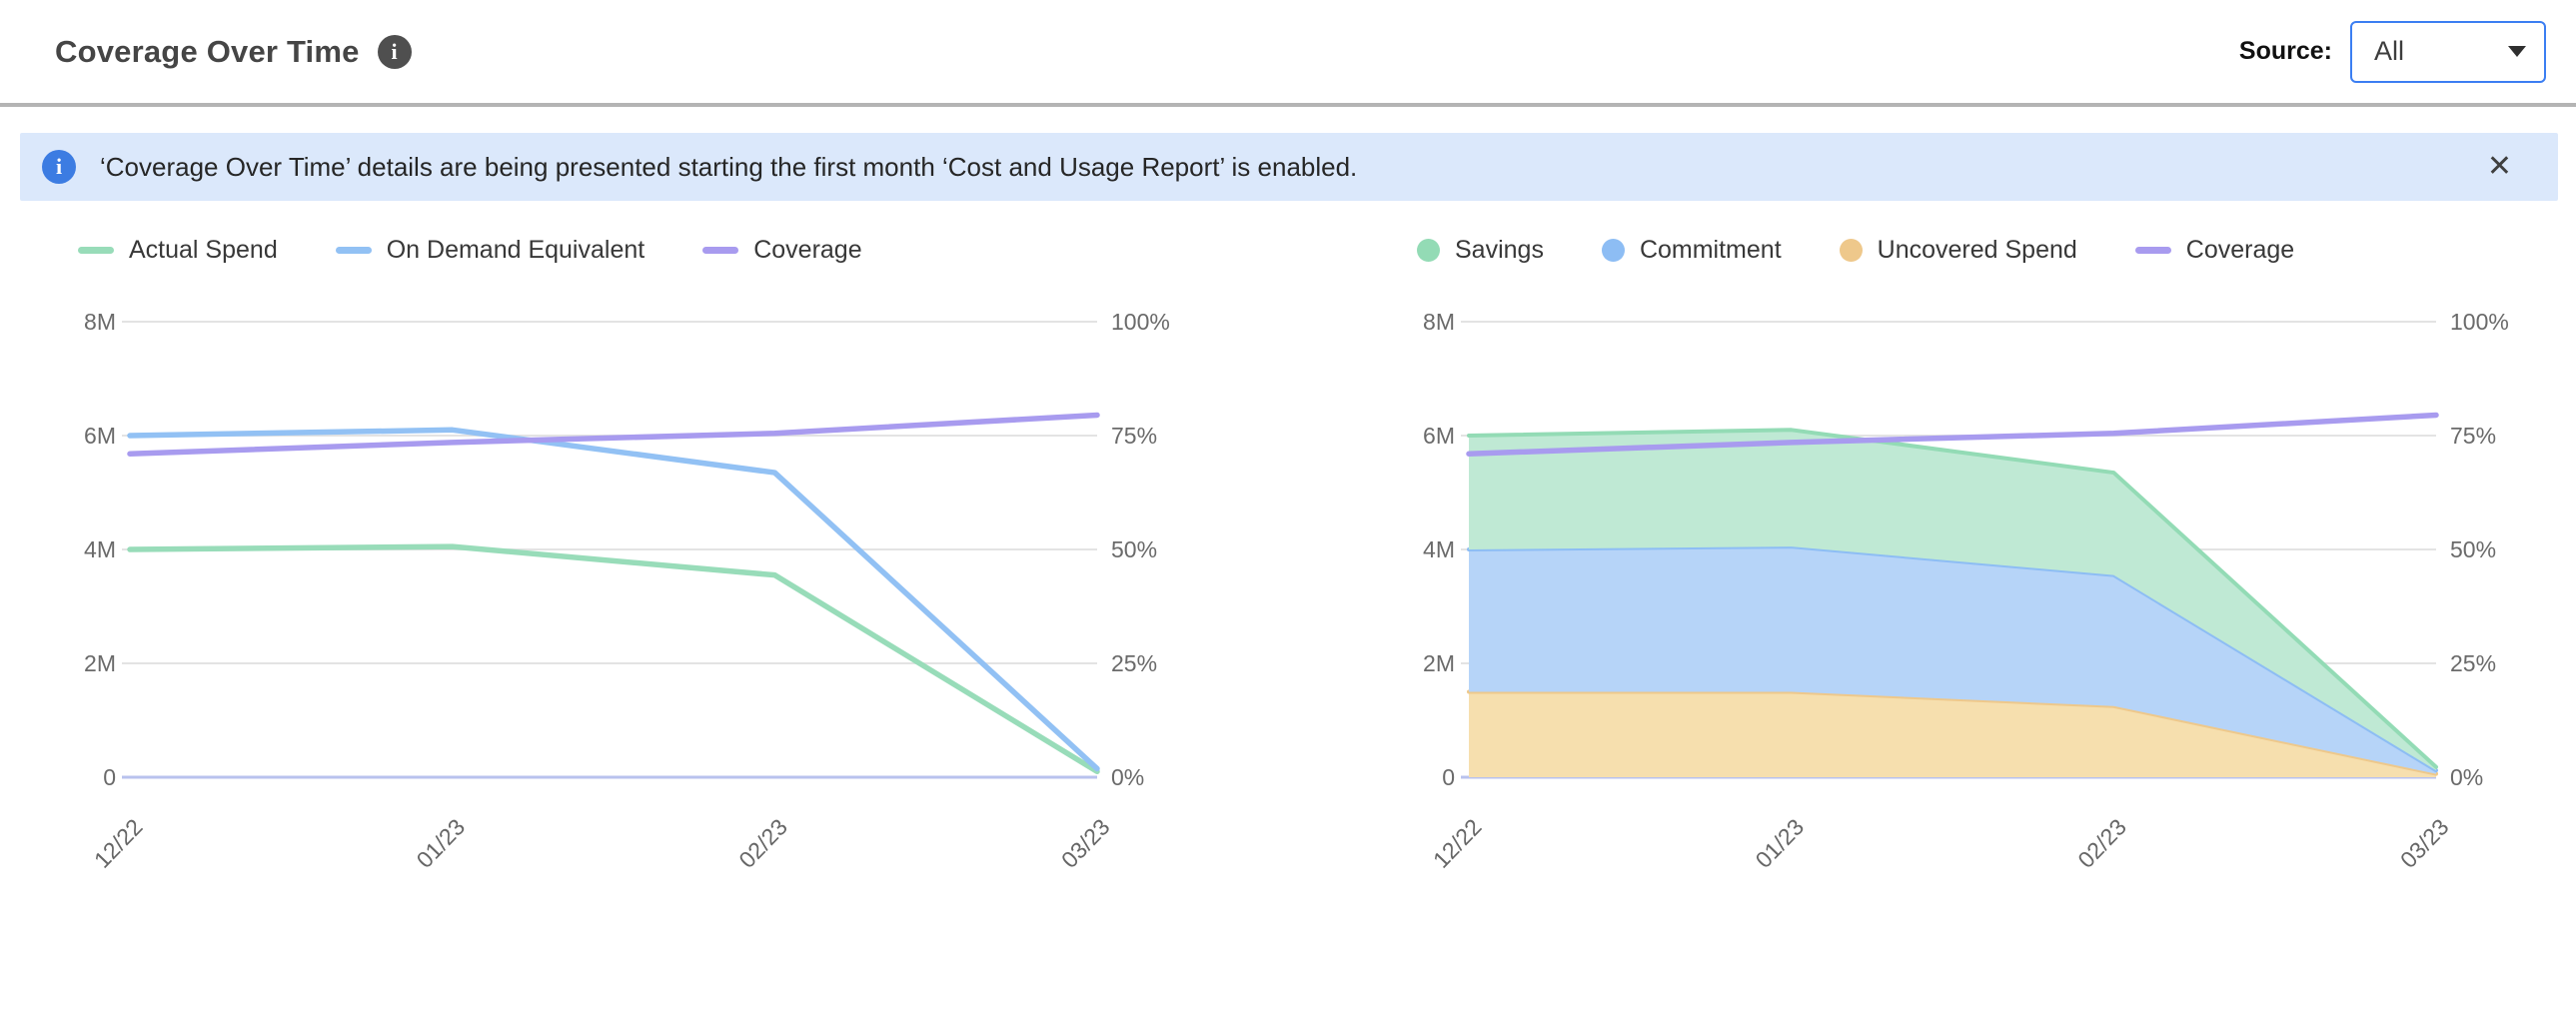 This screenshot has width=2576, height=1015. I want to click on area-savings, so click(1952, 601).